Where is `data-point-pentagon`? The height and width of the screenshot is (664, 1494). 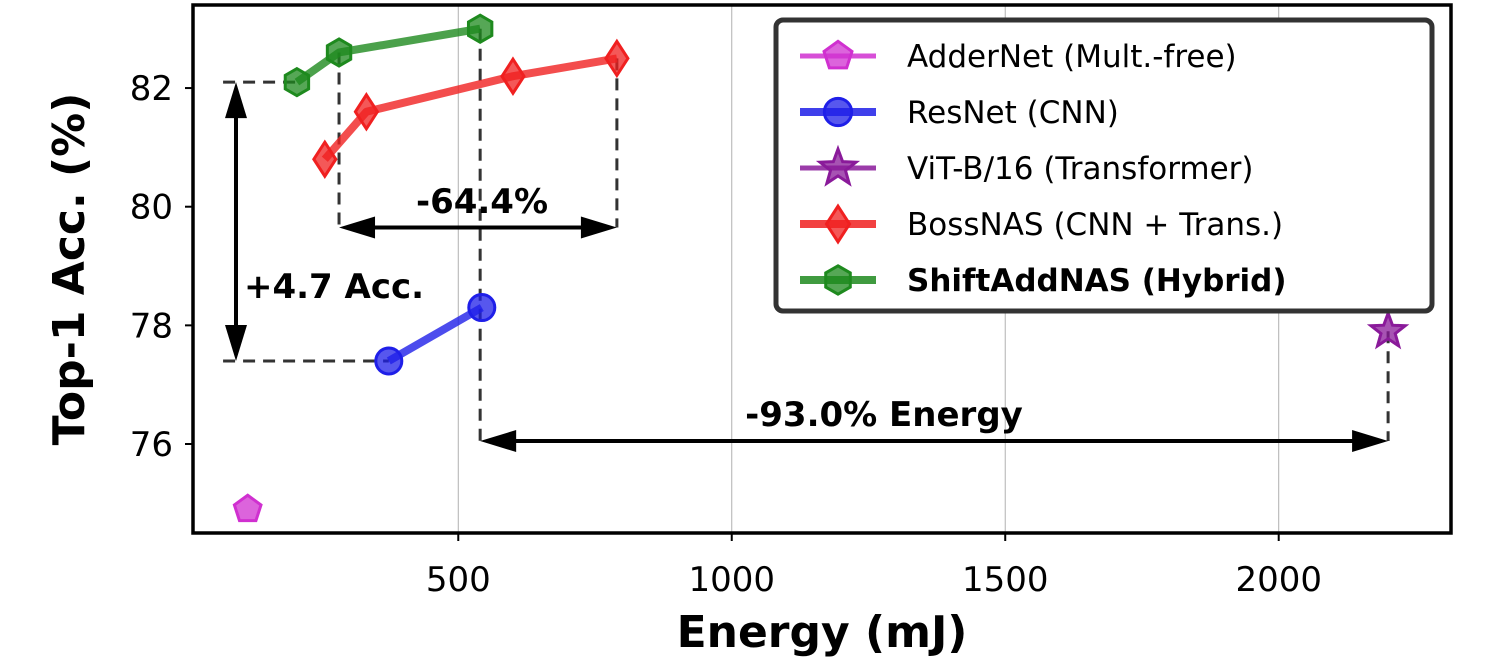
data-point-pentagon is located at coordinates (247, 508).